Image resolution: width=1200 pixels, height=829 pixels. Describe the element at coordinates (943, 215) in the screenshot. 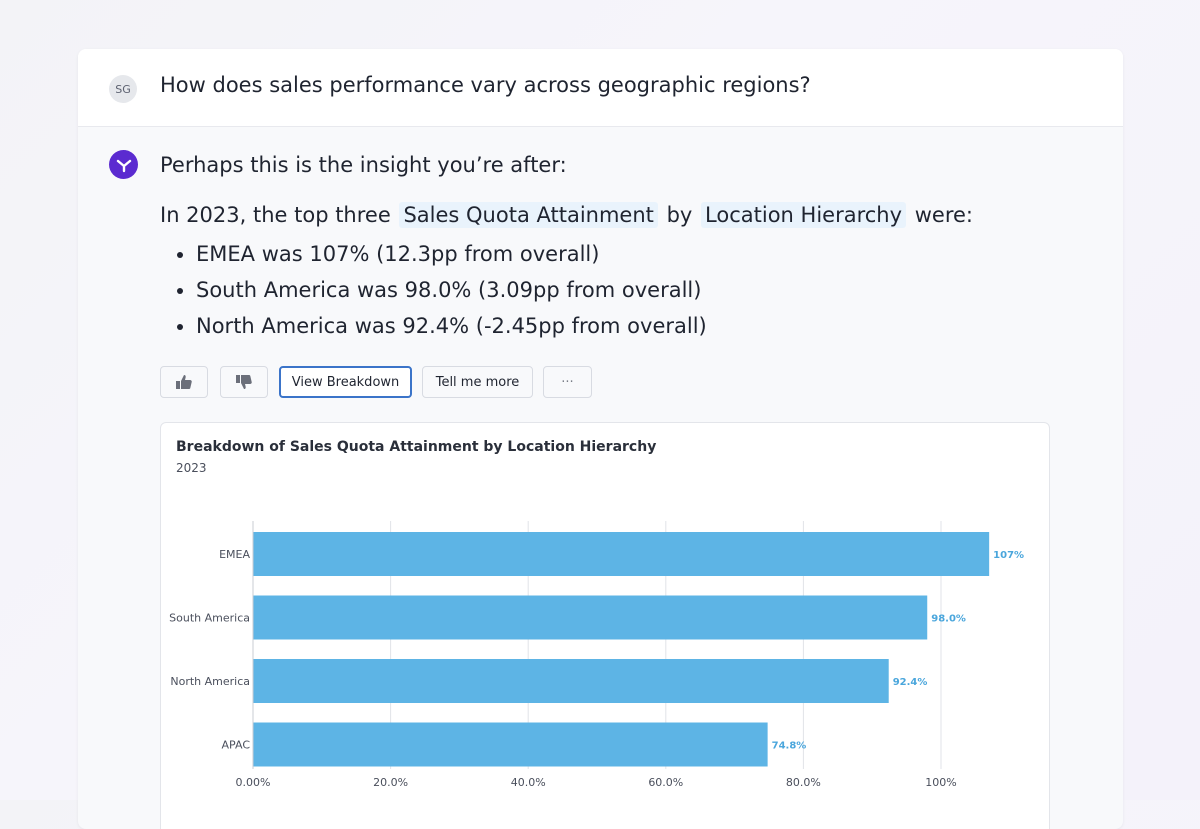

I see `summary-suffix: were:` at that location.